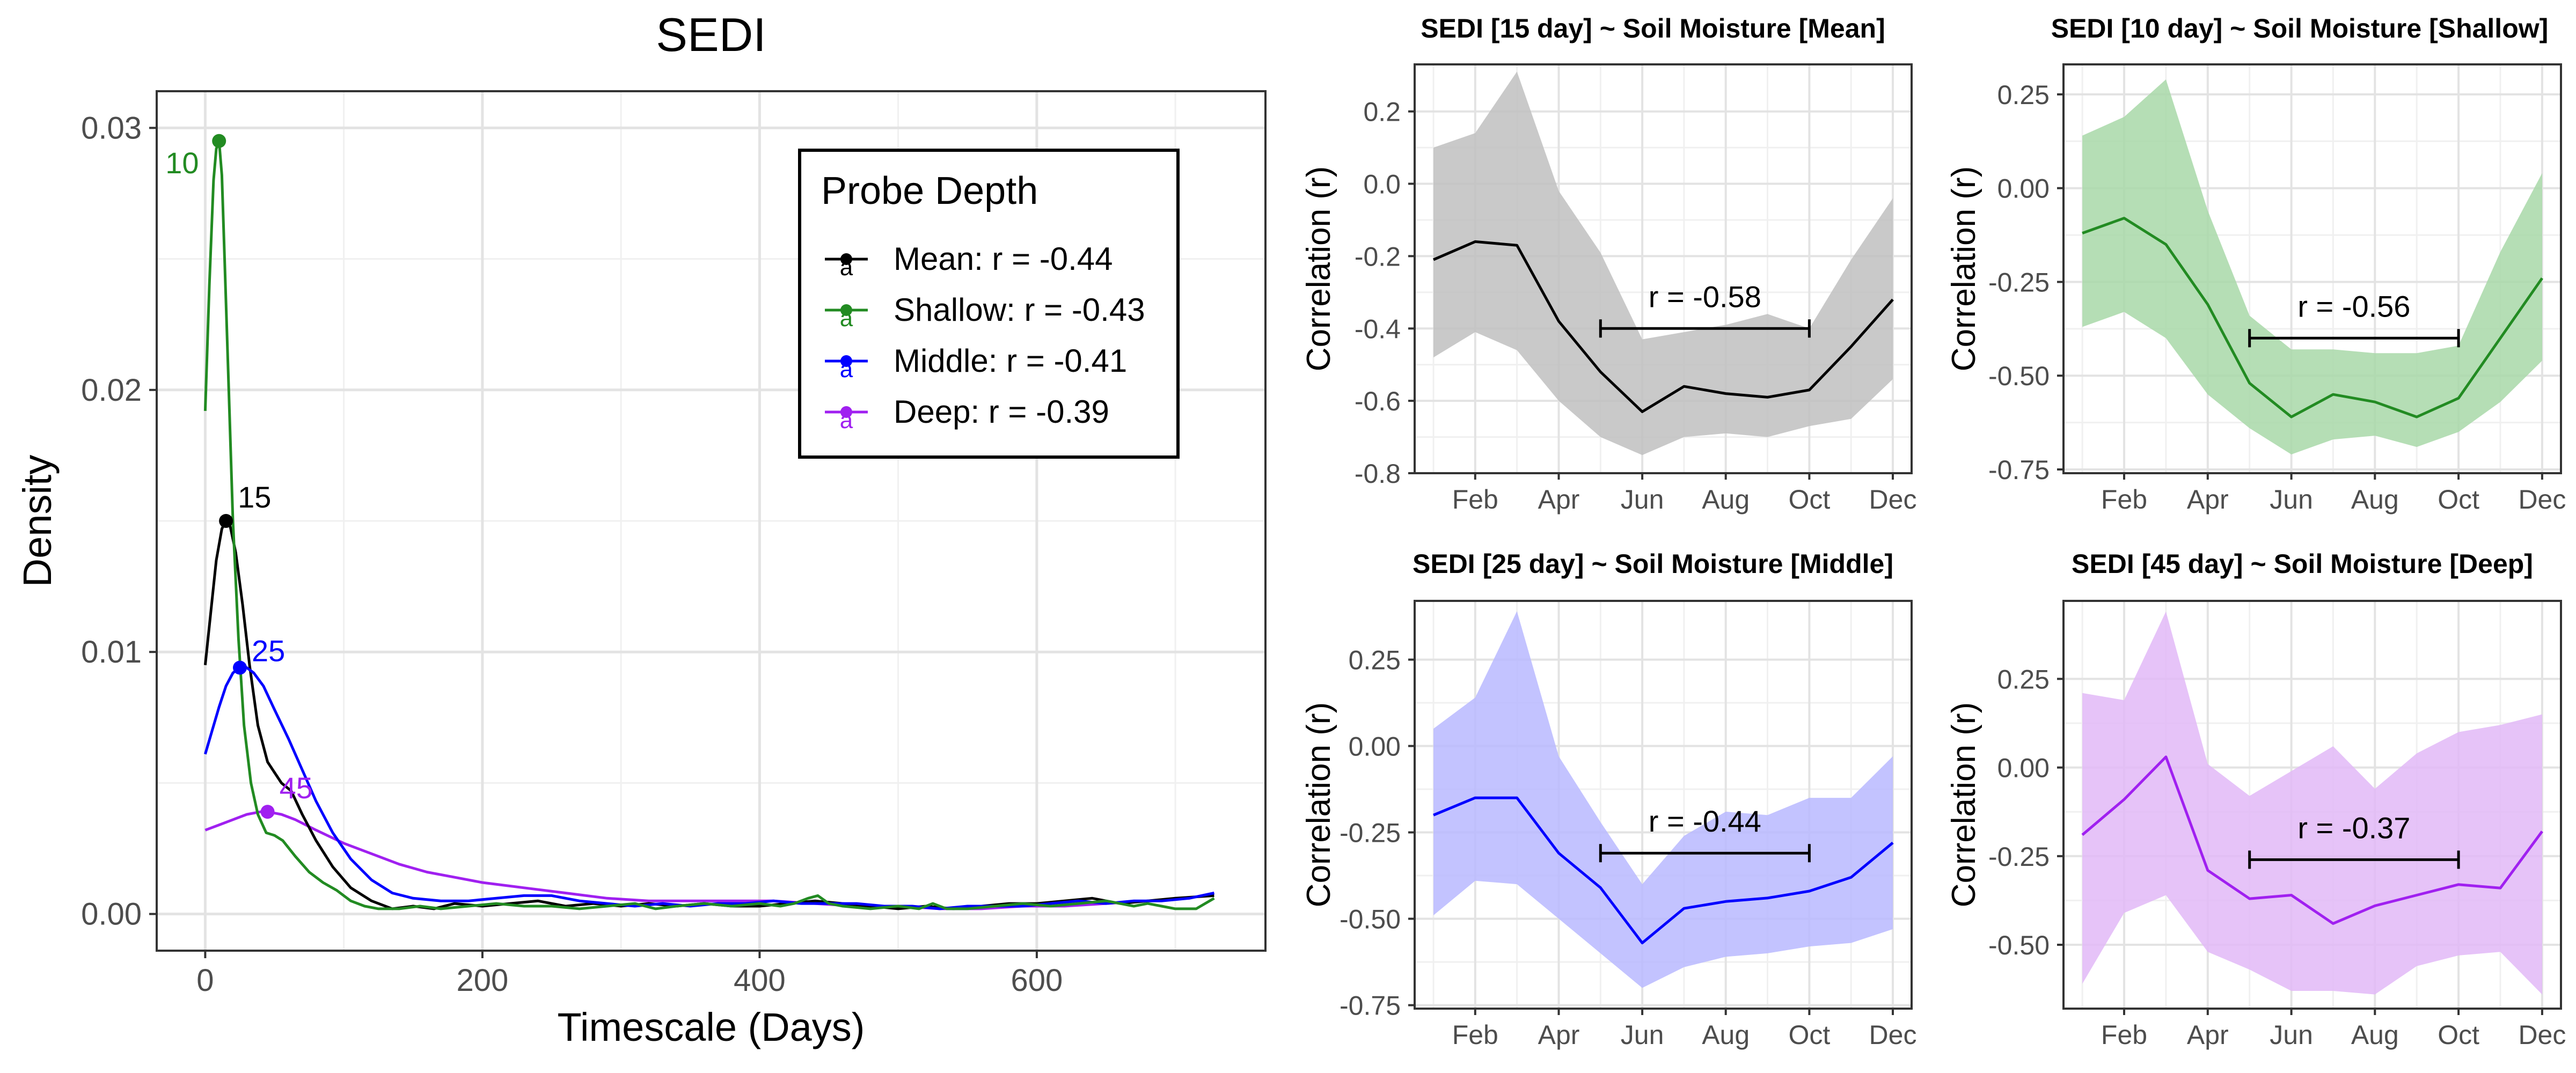  I want to click on x-tick-label-mean: Aug, so click(1726, 499).